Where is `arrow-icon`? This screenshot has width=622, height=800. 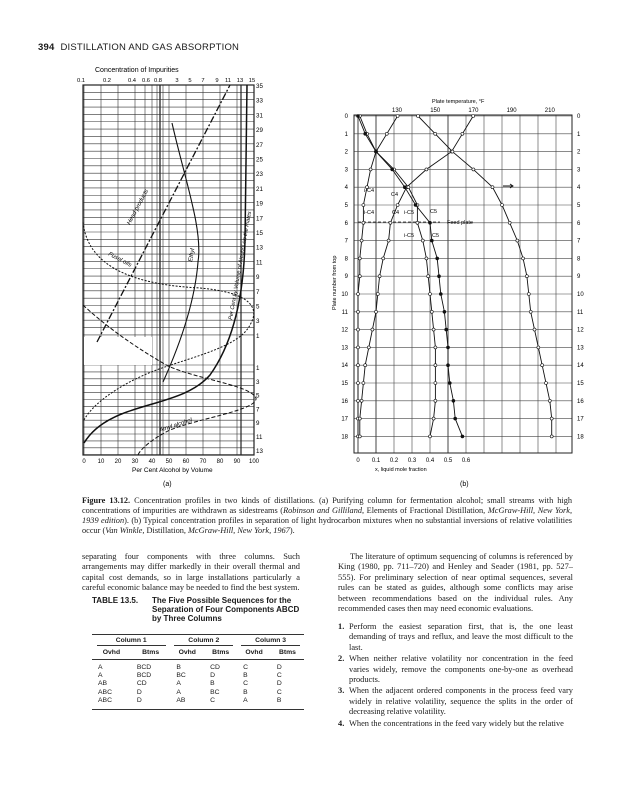 arrow-icon is located at coordinates (508, 186).